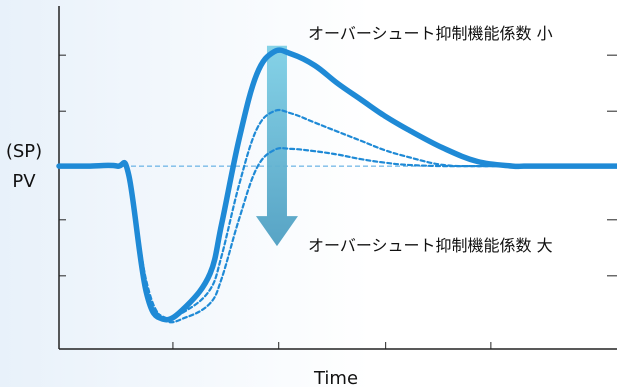 The image size is (617, 387). I want to click on arrow-layer, so click(276, 146).